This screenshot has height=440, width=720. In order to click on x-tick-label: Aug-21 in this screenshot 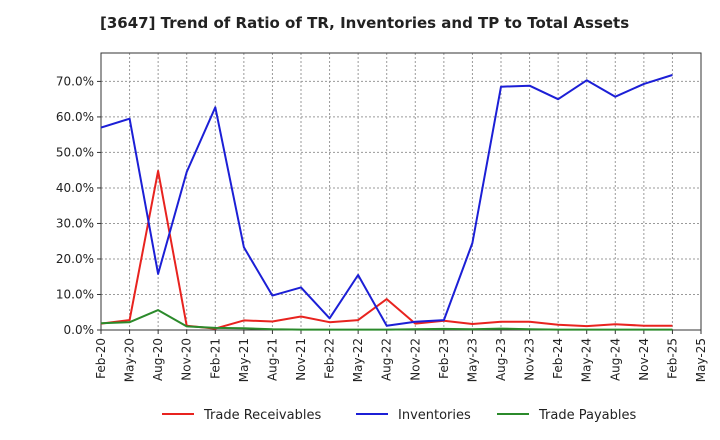, I will do `click(272, 359)`.